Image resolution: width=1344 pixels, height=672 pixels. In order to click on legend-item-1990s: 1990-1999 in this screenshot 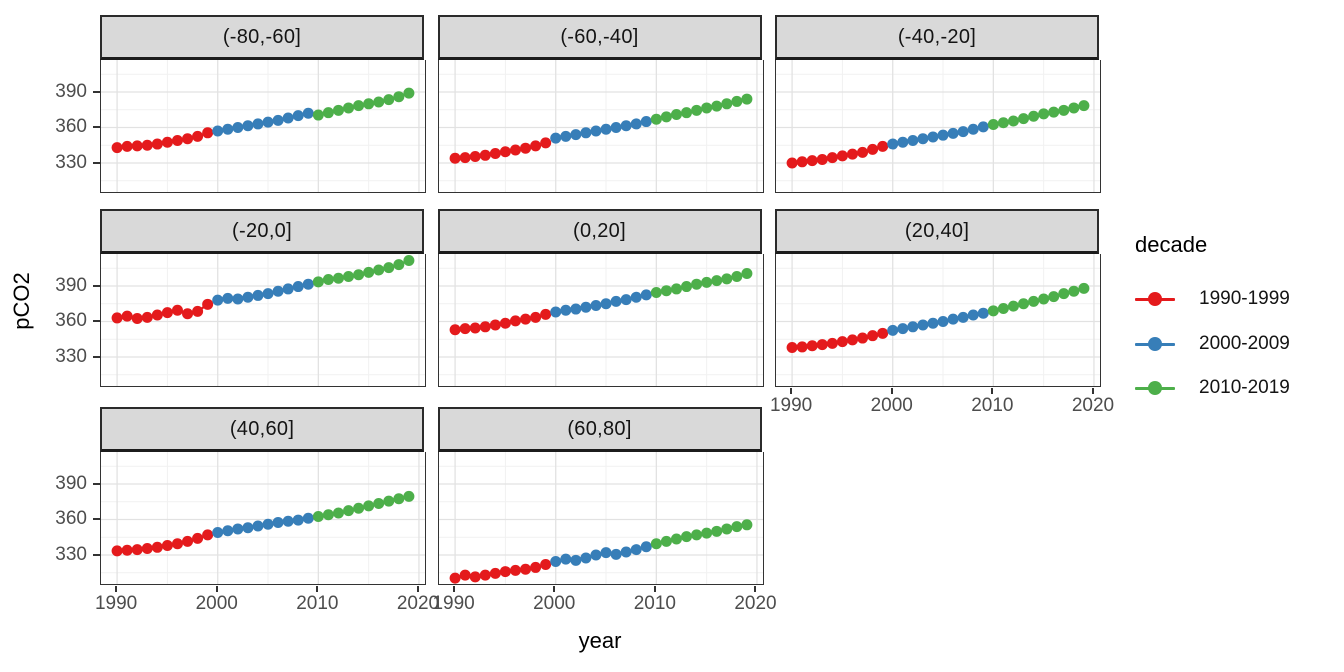, I will do `click(1212, 299)`.